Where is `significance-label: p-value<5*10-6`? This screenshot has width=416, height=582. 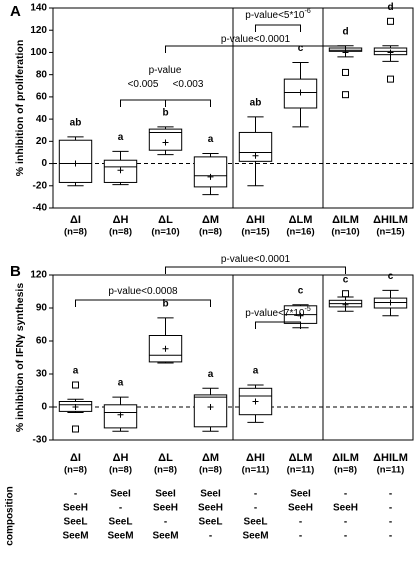 significance-label: p-value<5*10-6 is located at coordinates (278, 14).